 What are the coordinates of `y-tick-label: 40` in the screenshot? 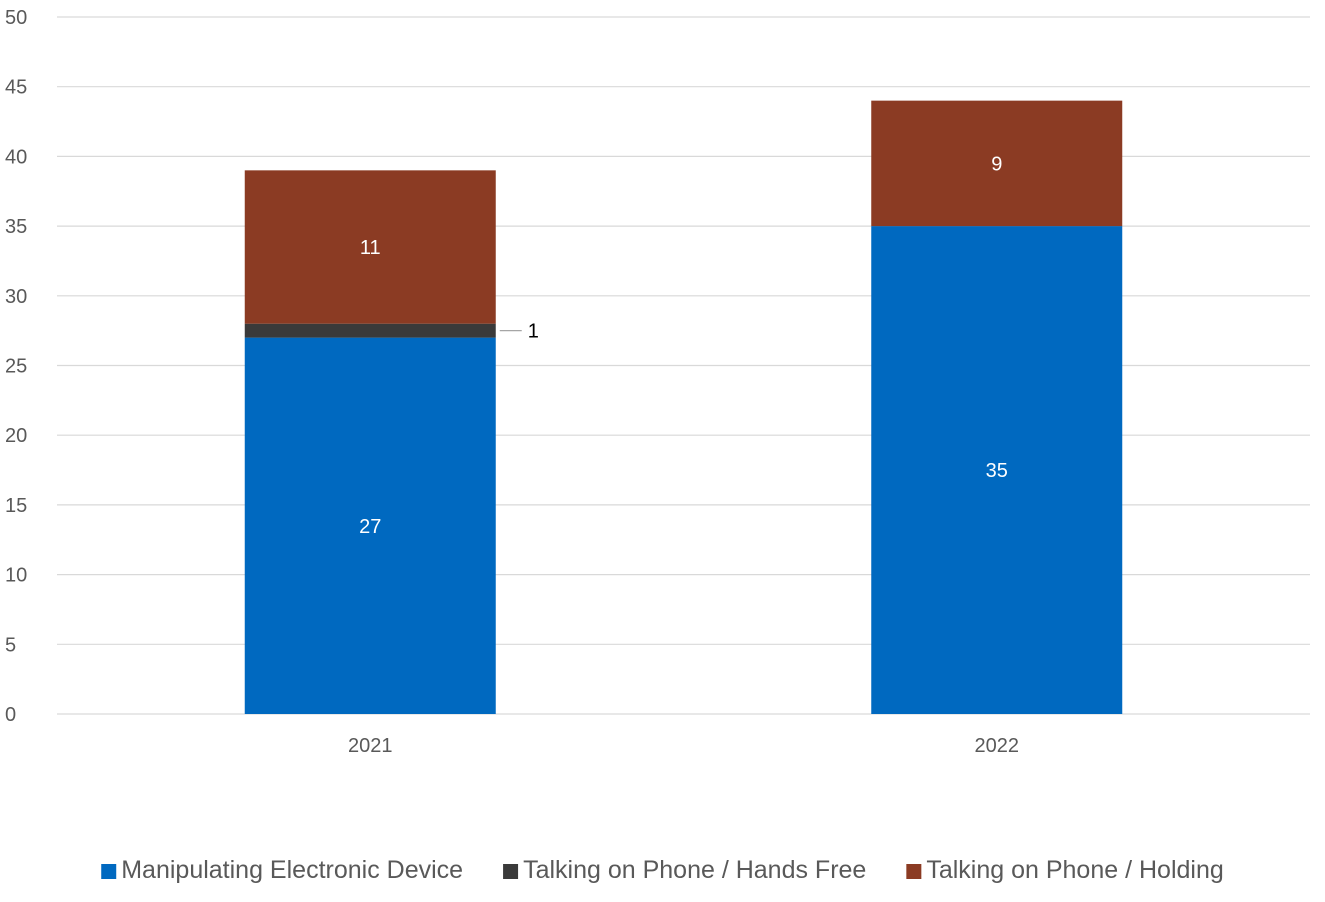 It's located at (16, 157).